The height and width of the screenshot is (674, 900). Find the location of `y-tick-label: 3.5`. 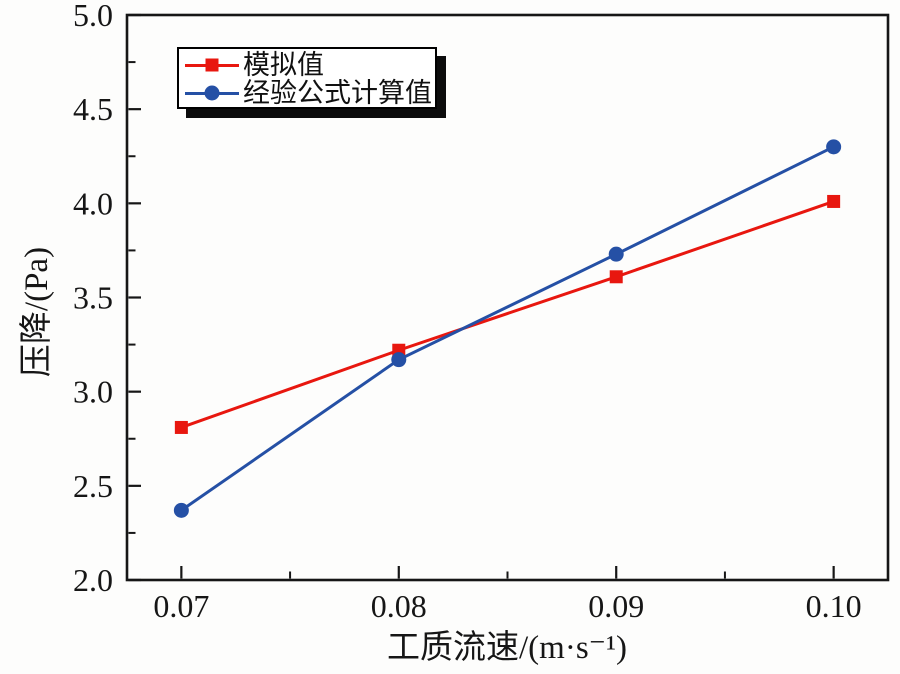

y-tick-label: 3.5 is located at coordinates (93, 298).